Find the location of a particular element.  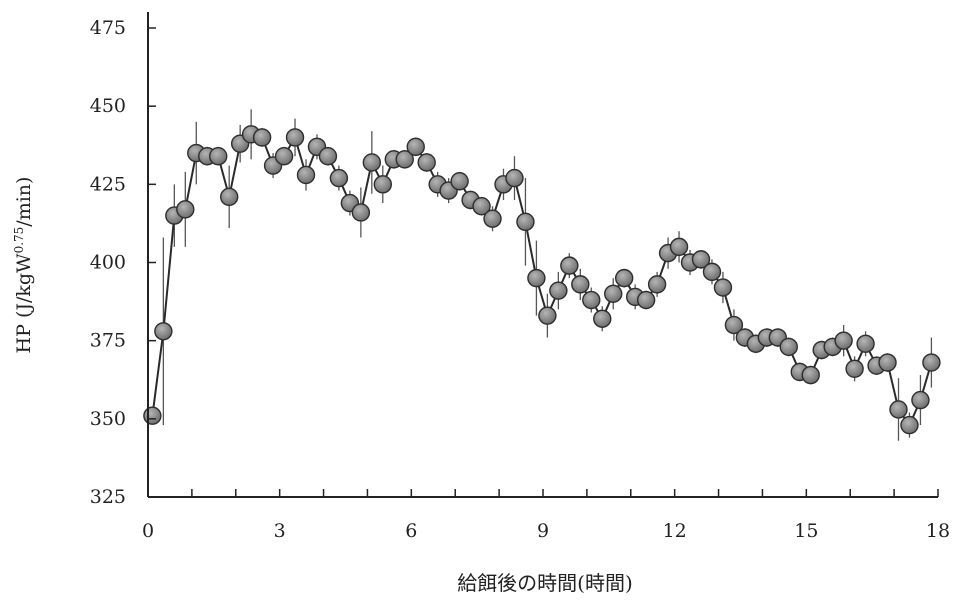

x-axis-label: 給餌後の時間(時間) is located at coordinates (545, 583).